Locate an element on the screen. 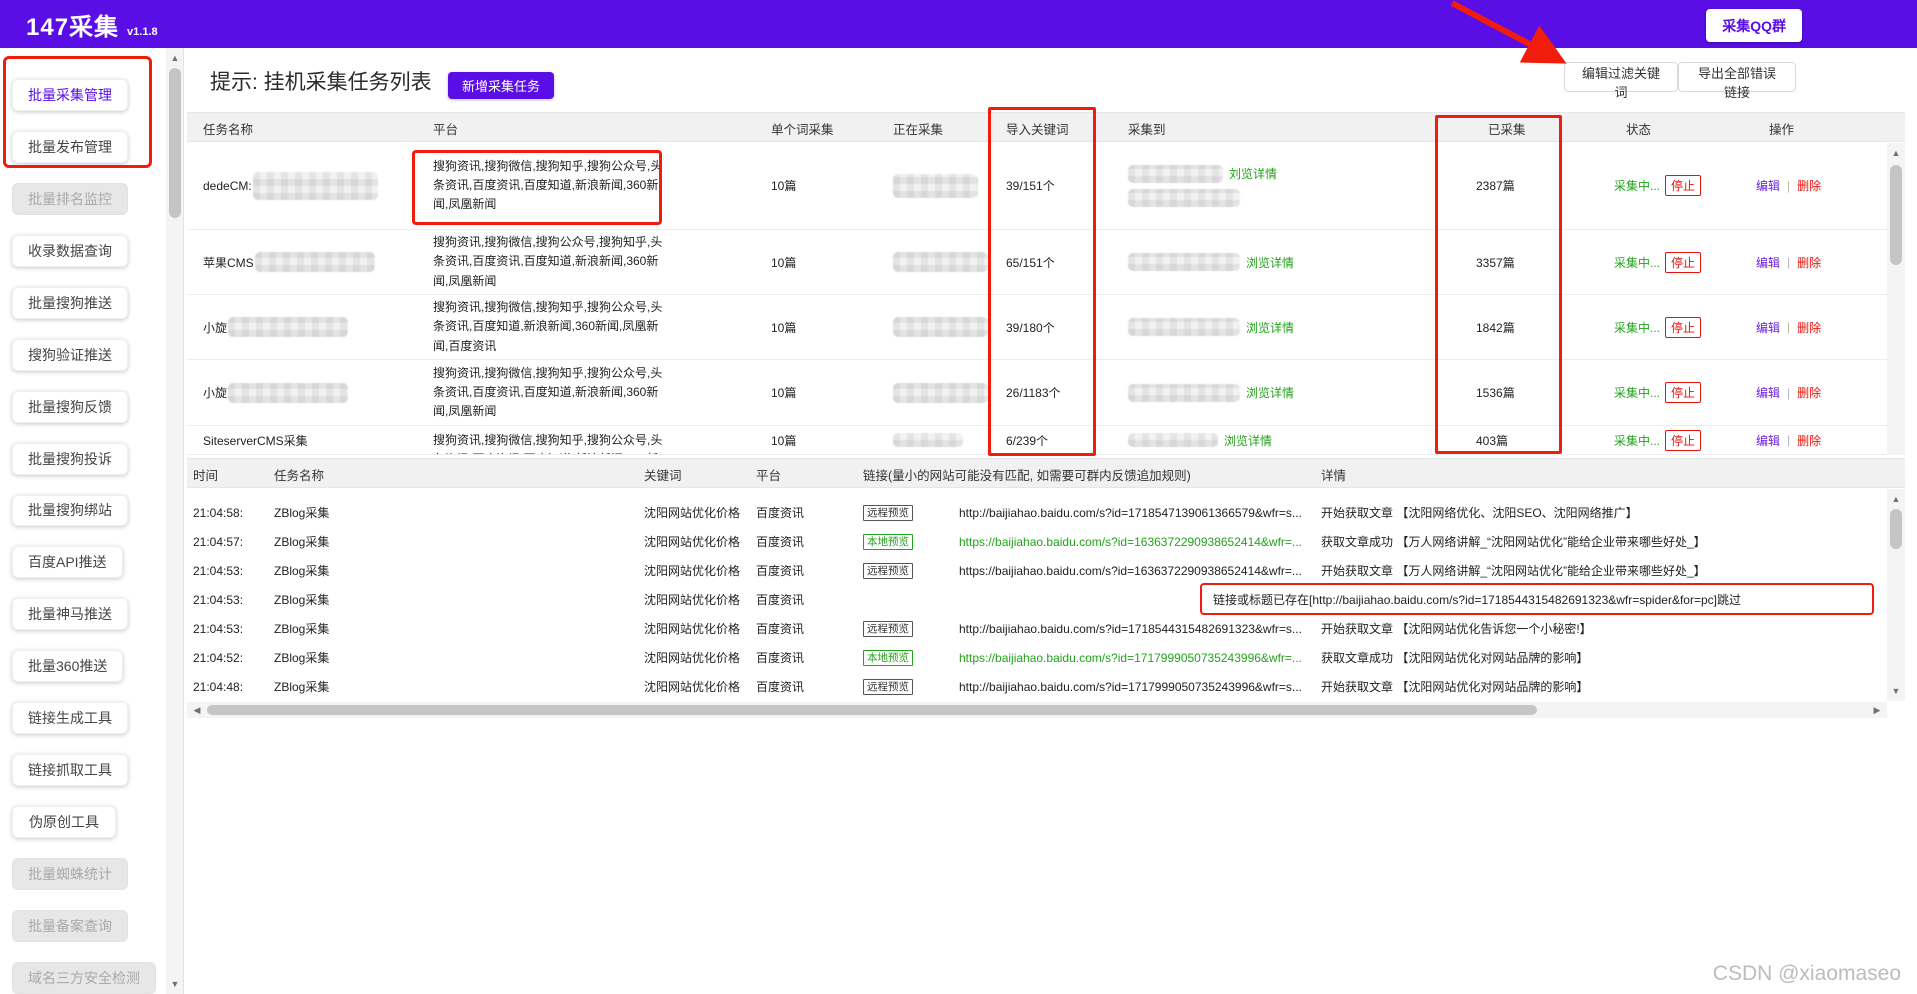 This screenshot has width=1917, height=994. log-table-hscrollbar: ◀ ▶ is located at coordinates (1037, 710).